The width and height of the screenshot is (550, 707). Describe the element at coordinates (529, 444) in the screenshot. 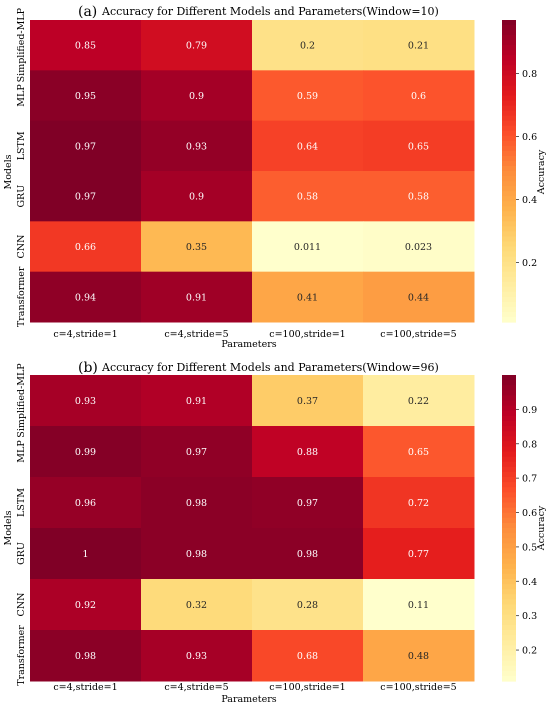

I see `colorbar-tick-label: 0.8` at that location.